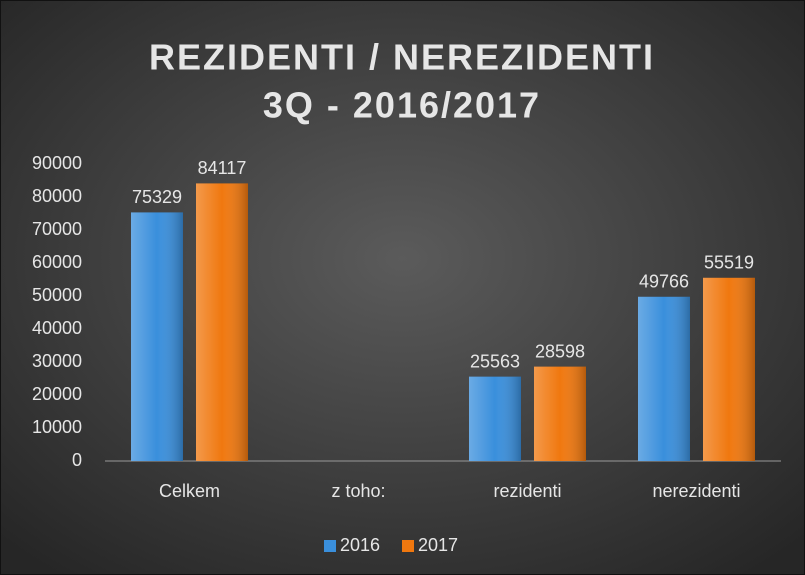  What do you see at coordinates (664, 282) in the screenshot?
I see `data-label: 49766` at bounding box center [664, 282].